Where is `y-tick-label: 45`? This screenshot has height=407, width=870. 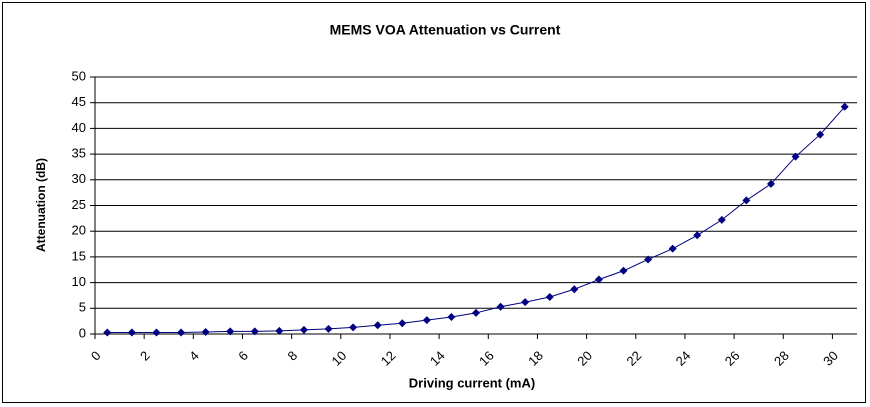
y-tick-label: 45 is located at coordinates (79, 101).